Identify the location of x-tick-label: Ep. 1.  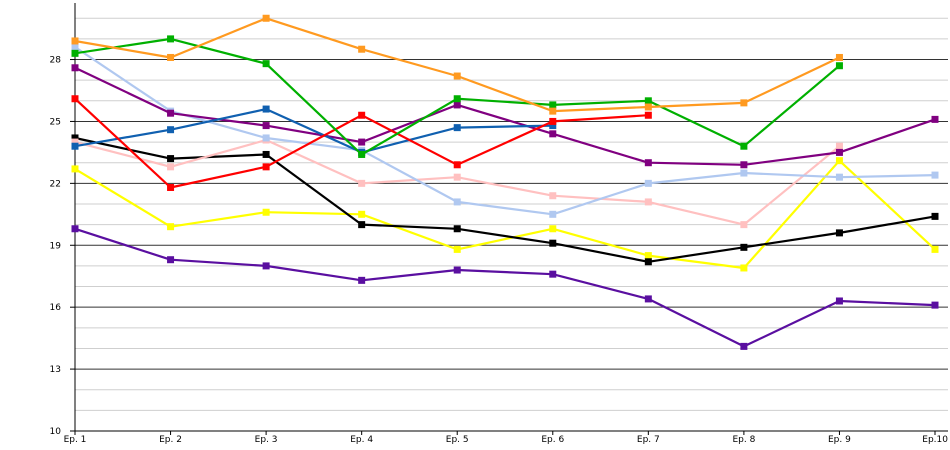
(75, 440).